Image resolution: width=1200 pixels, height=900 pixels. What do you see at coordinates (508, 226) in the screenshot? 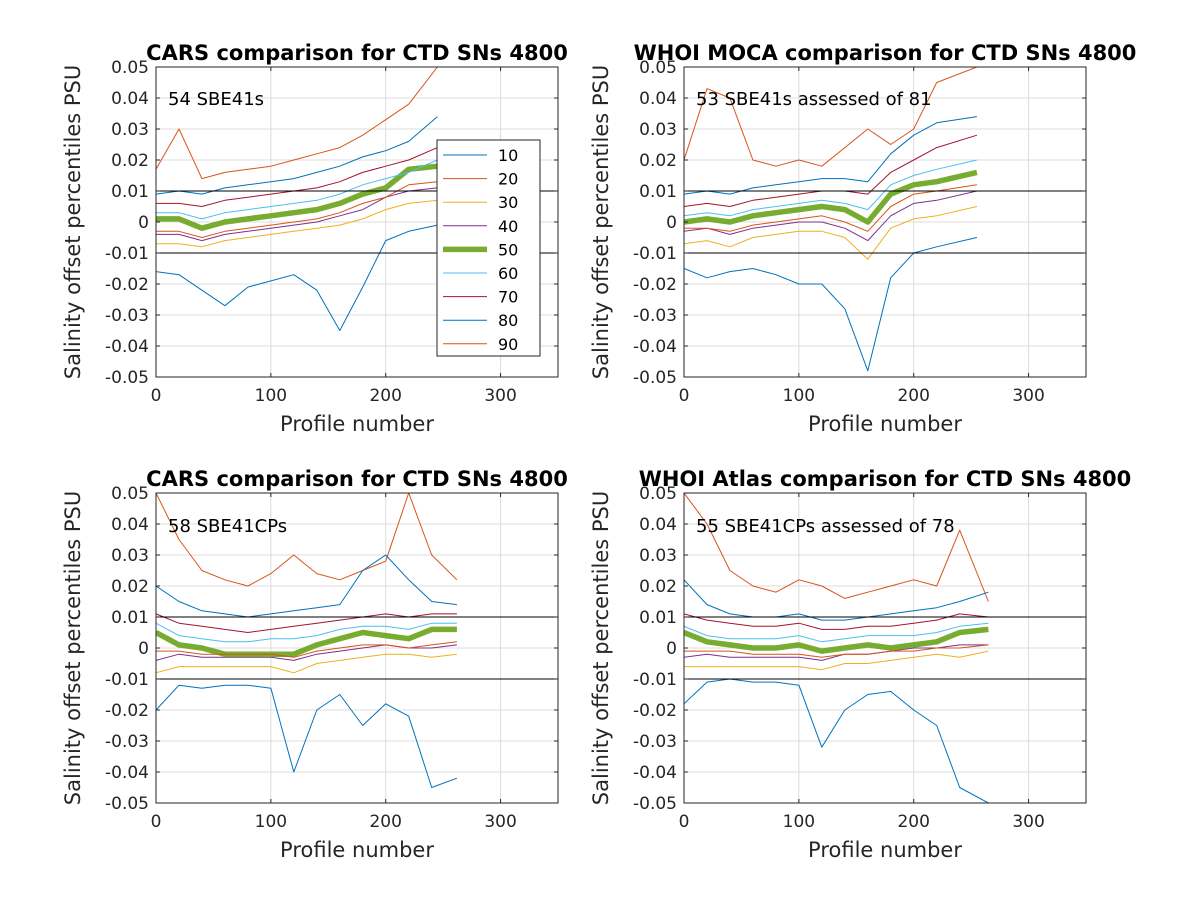
I see `legend-label-40: 40` at bounding box center [508, 226].